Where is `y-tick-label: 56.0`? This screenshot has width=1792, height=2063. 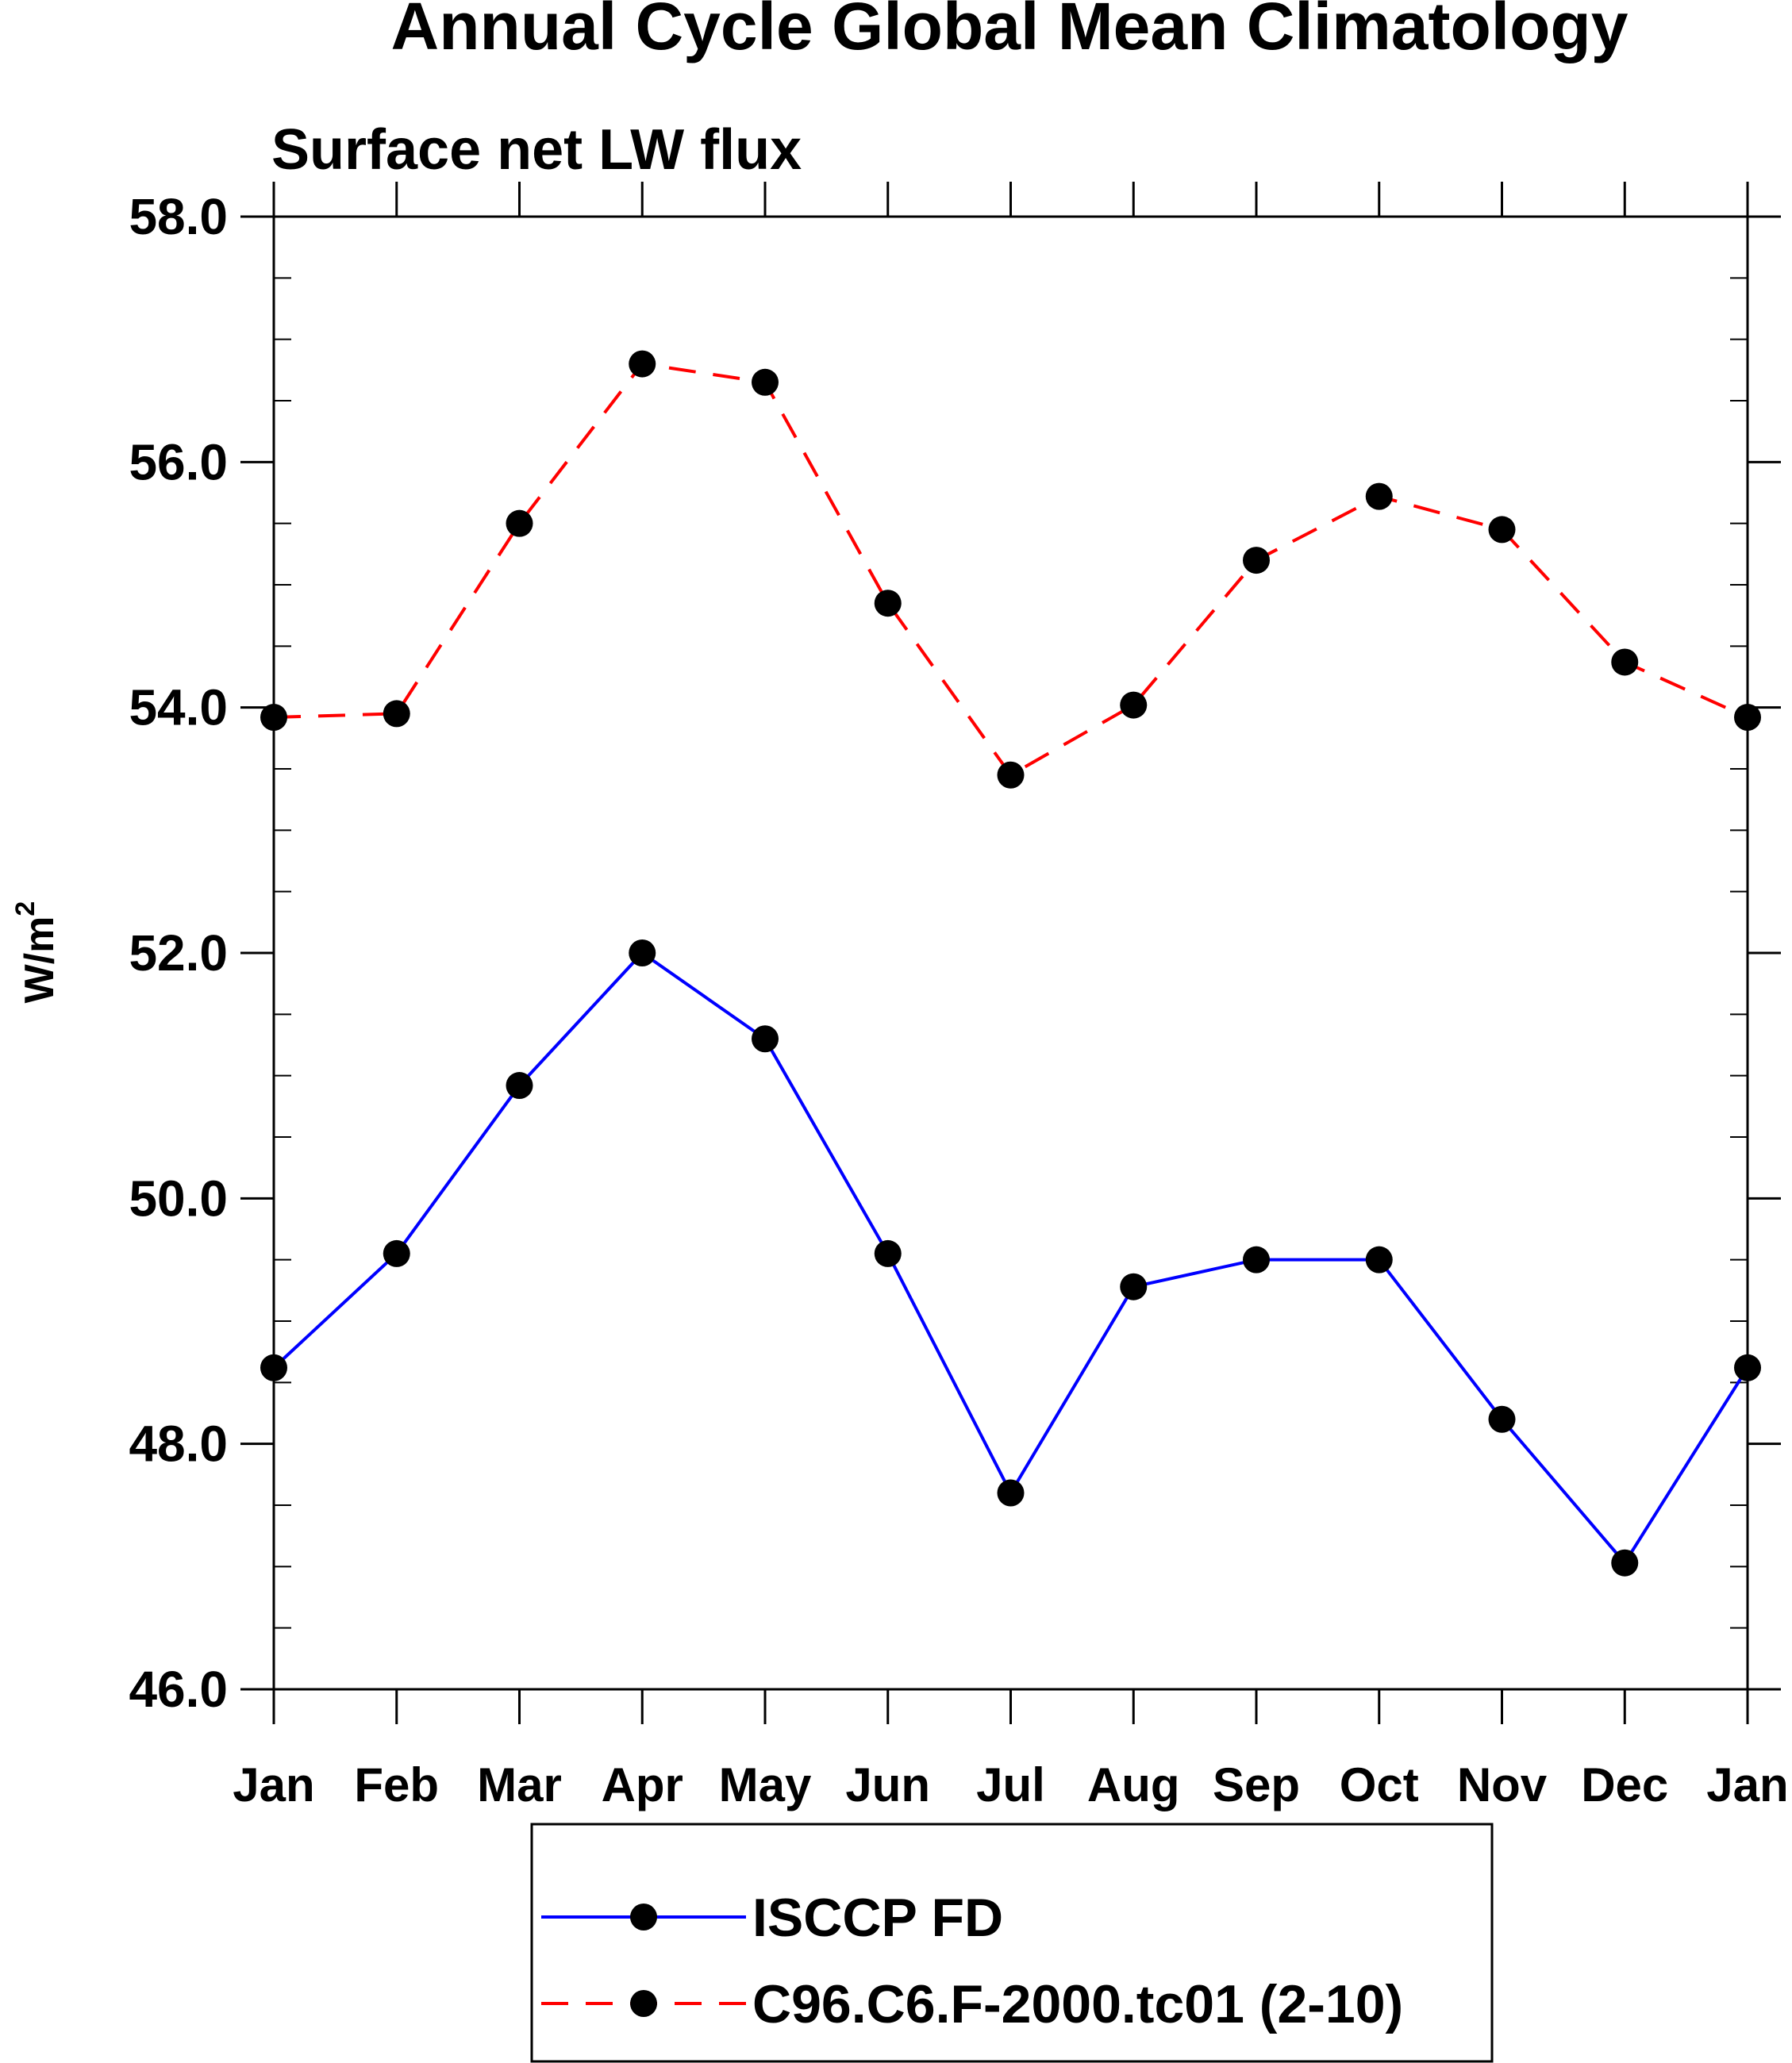 y-tick-label: 56.0 is located at coordinates (178, 461).